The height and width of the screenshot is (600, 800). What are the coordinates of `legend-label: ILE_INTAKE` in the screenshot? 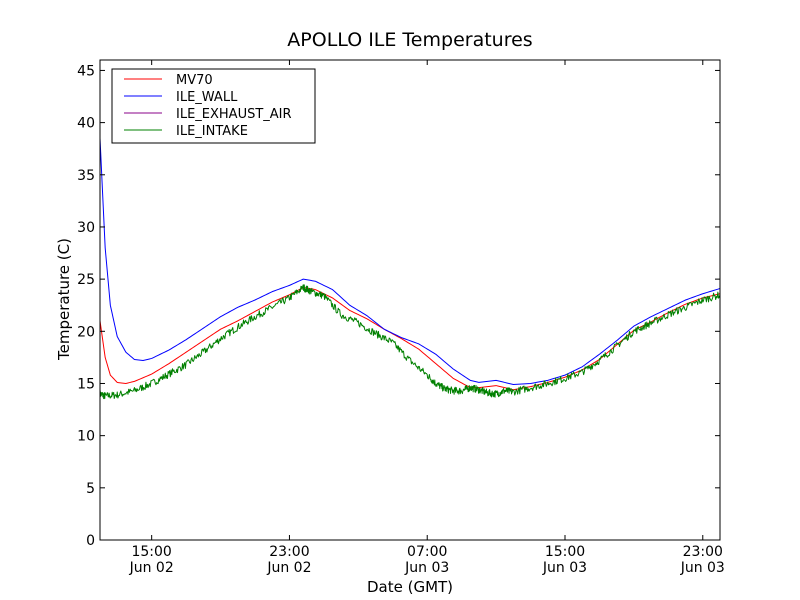 It's located at (212, 131).